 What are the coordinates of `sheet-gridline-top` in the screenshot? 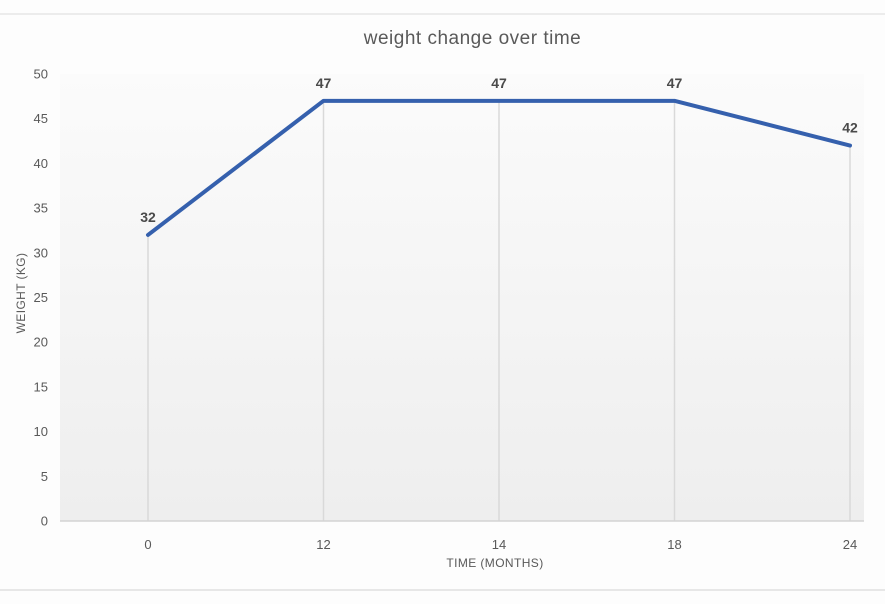 It's located at (442, 14).